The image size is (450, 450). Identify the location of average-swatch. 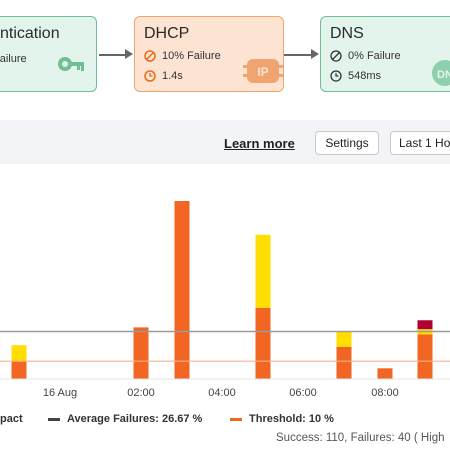
(54, 419).